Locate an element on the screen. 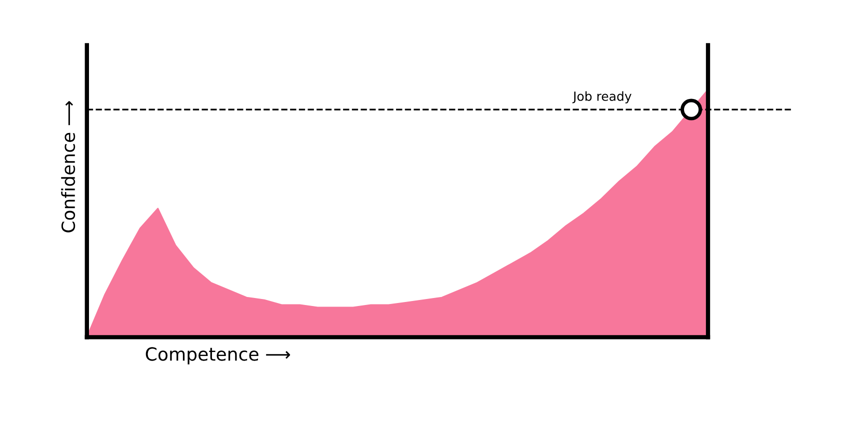 The height and width of the screenshot is (439, 852). ref-line-label: Job ready is located at coordinates (602, 97).